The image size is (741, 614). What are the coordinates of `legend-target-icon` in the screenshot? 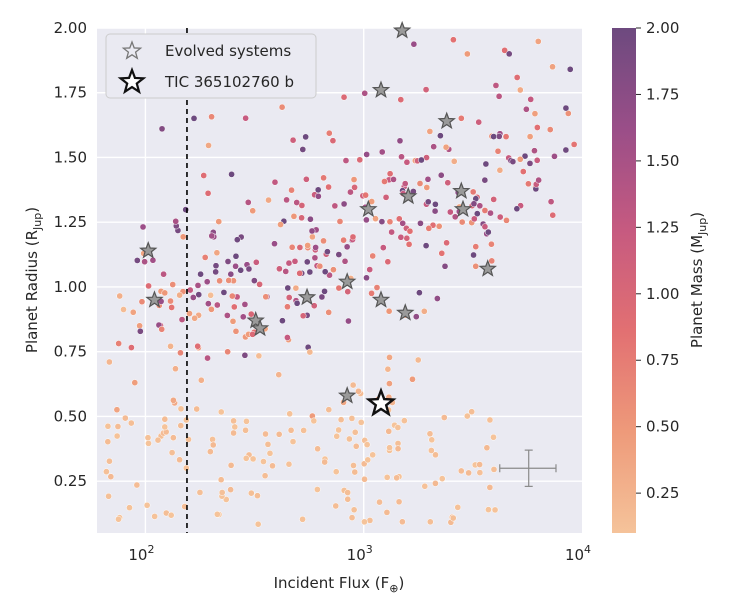 It's located at (132, 80).